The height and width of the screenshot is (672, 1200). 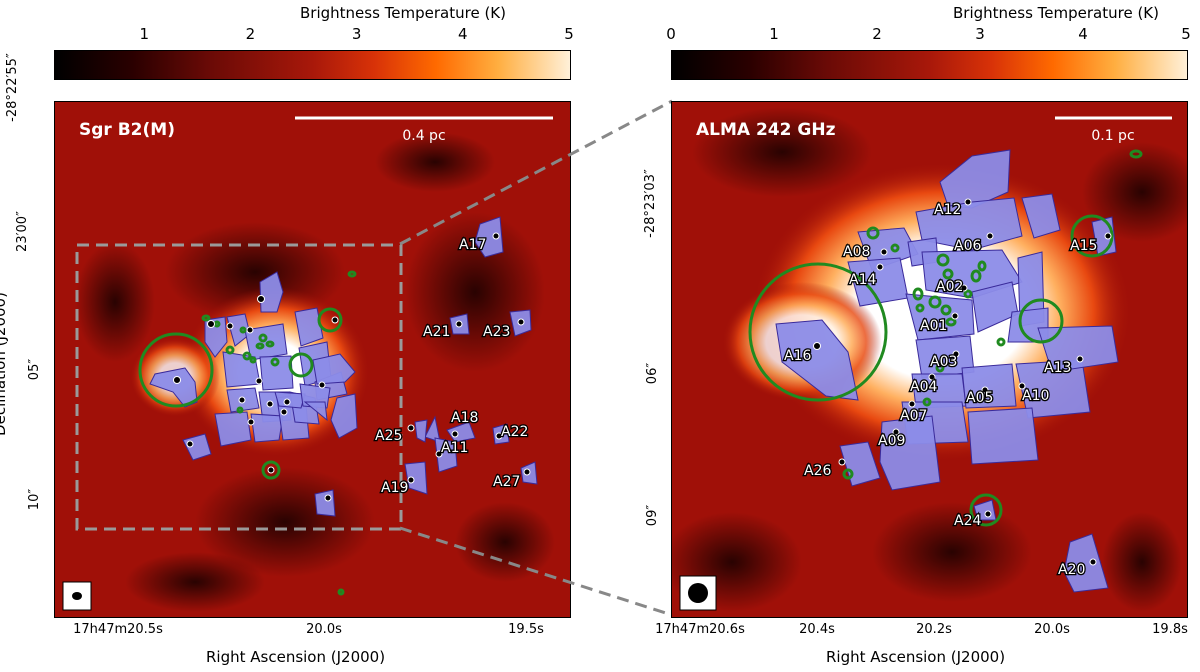 What do you see at coordinates (388, 436) in the screenshot?
I see `source-label-A25: A25` at bounding box center [388, 436].